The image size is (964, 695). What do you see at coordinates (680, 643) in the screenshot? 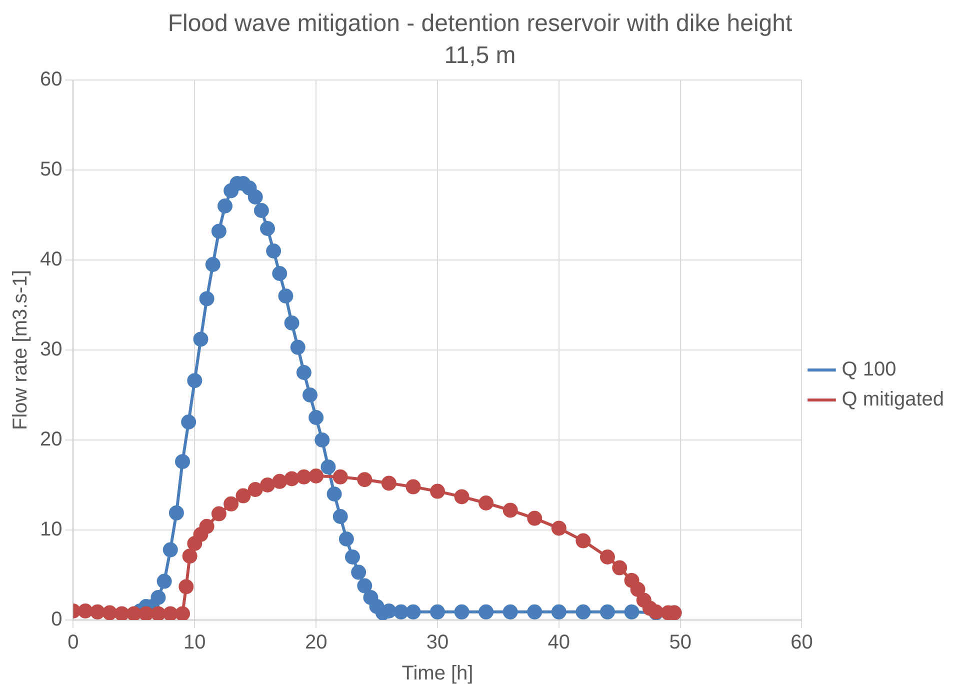
I see `x-tick-label: 50` at bounding box center [680, 643].